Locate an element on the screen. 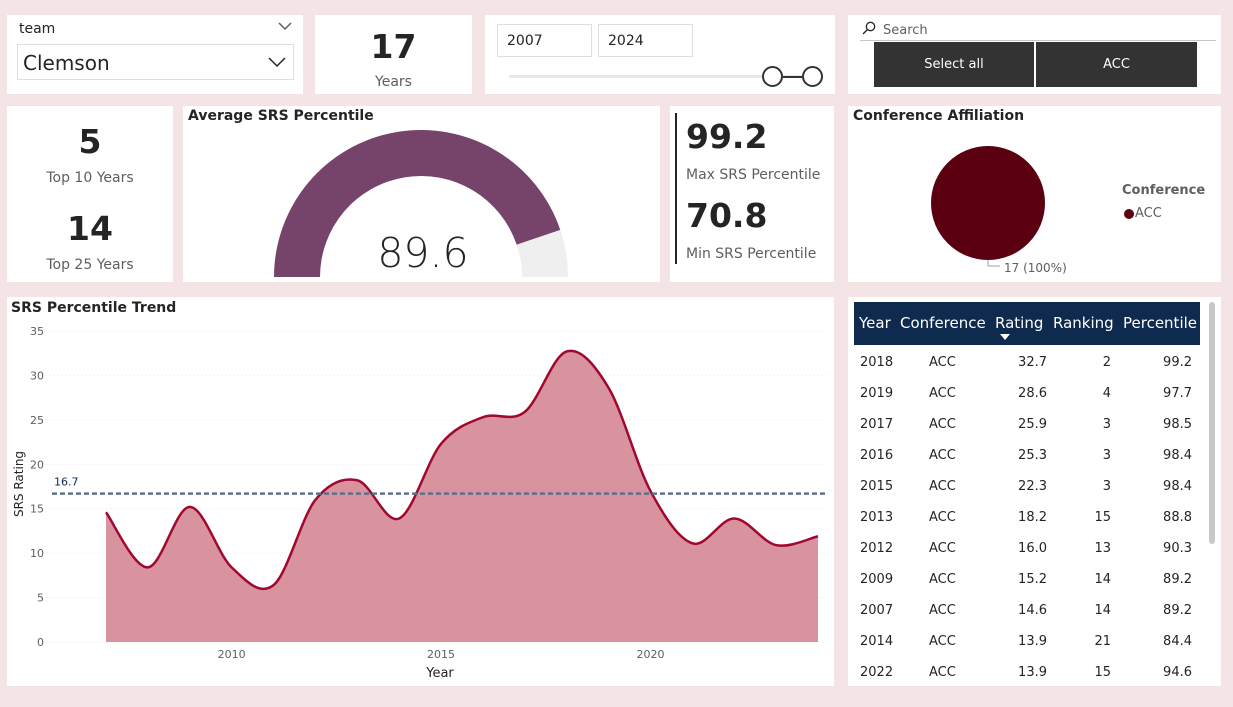 This screenshot has height=707, width=1233. gauge-title: Average SRS Percentile is located at coordinates (281, 116).